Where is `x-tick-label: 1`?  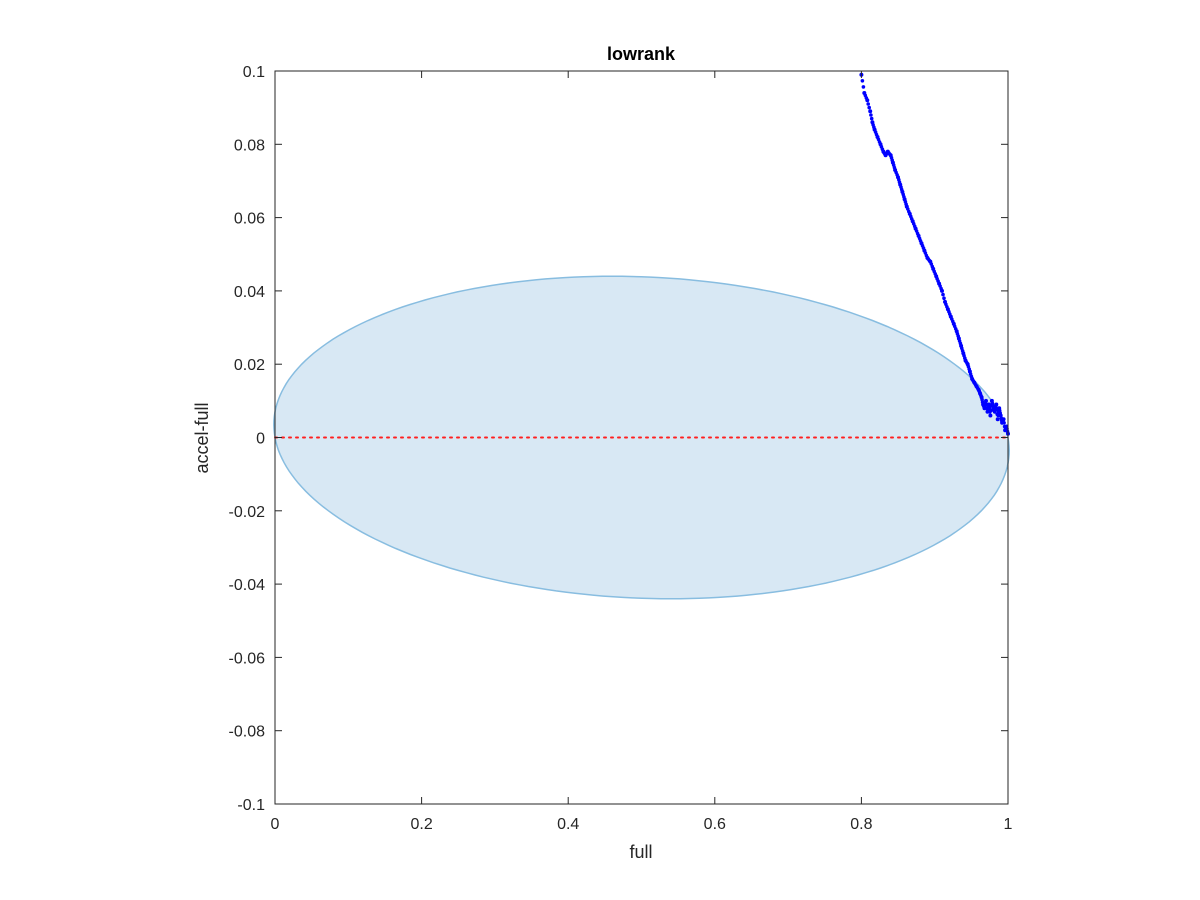 x-tick-label: 1 is located at coordinates (1008, 824).